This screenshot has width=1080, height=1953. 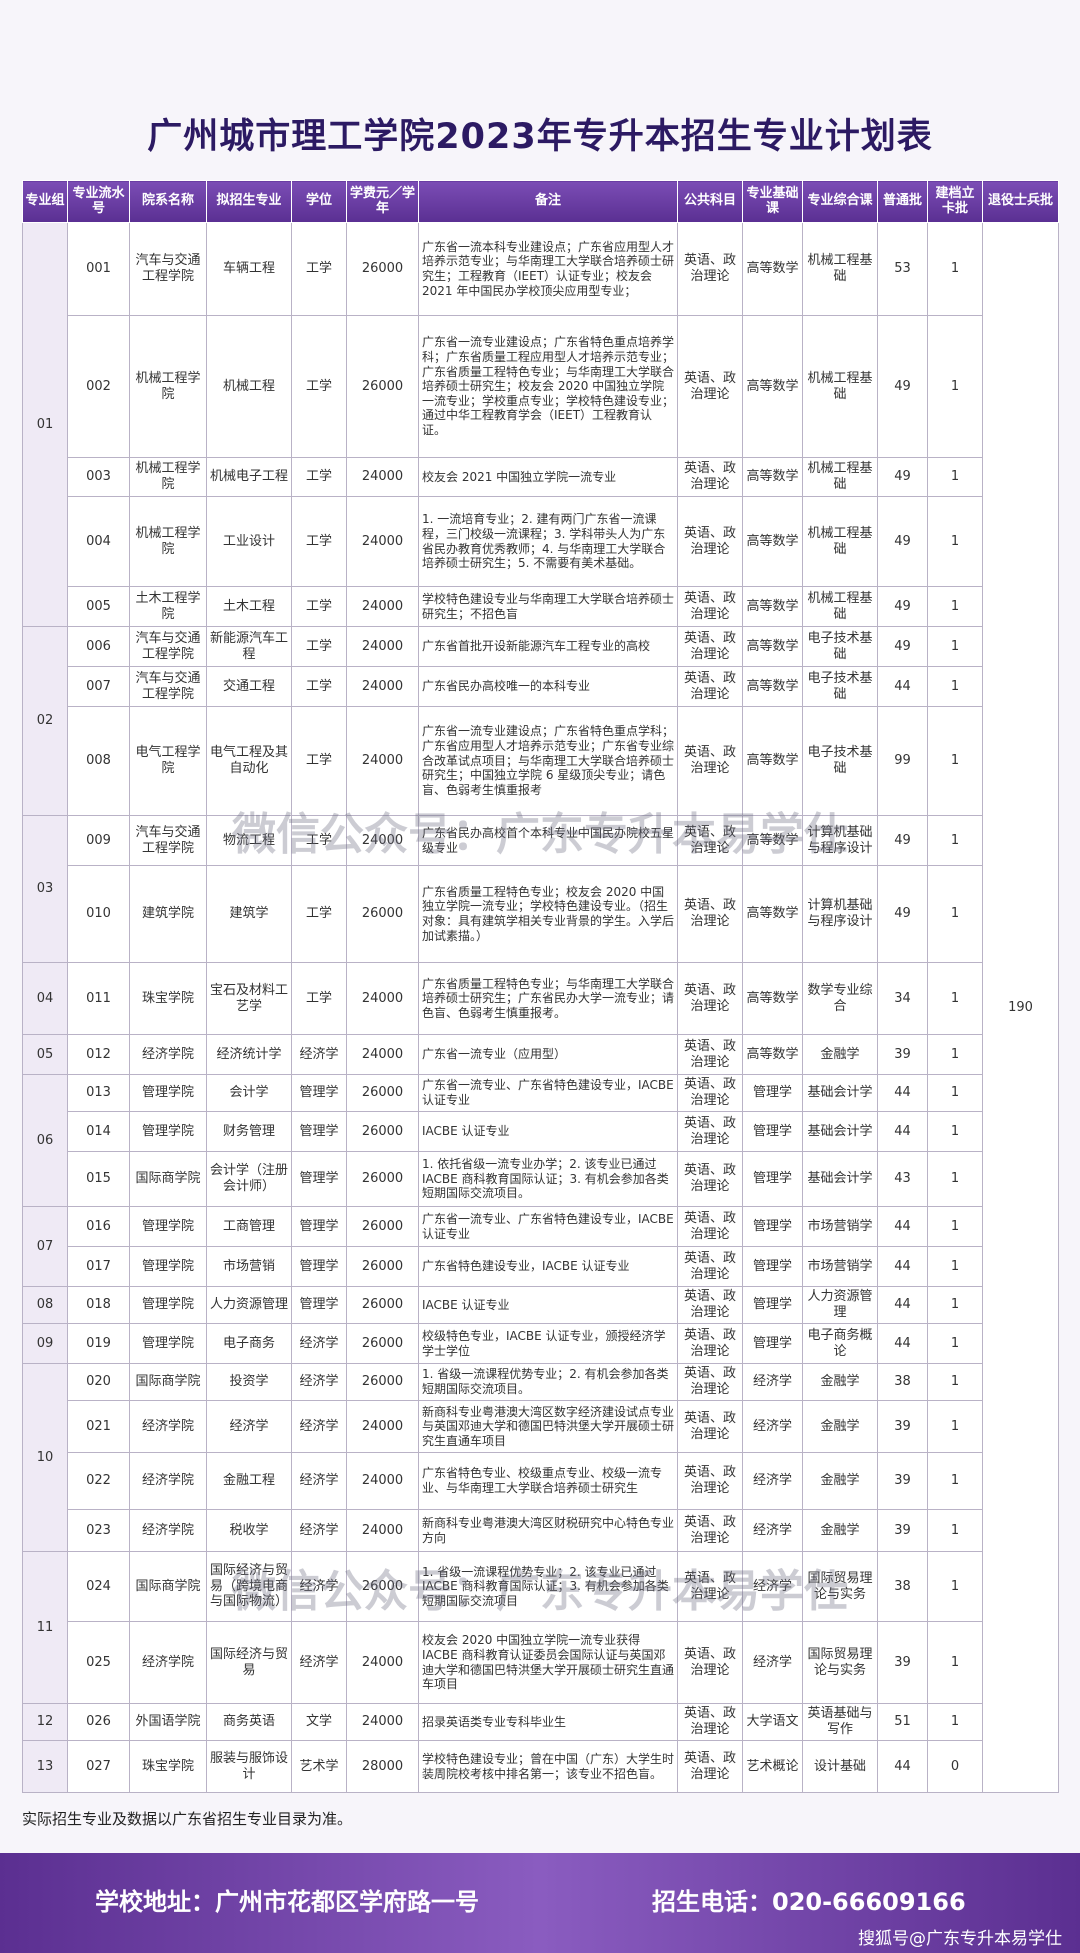 What do you see at coordinates (98, 1343) in the screenshot?
I see `serial-cell: 019` at bounding box center [98, 1343].